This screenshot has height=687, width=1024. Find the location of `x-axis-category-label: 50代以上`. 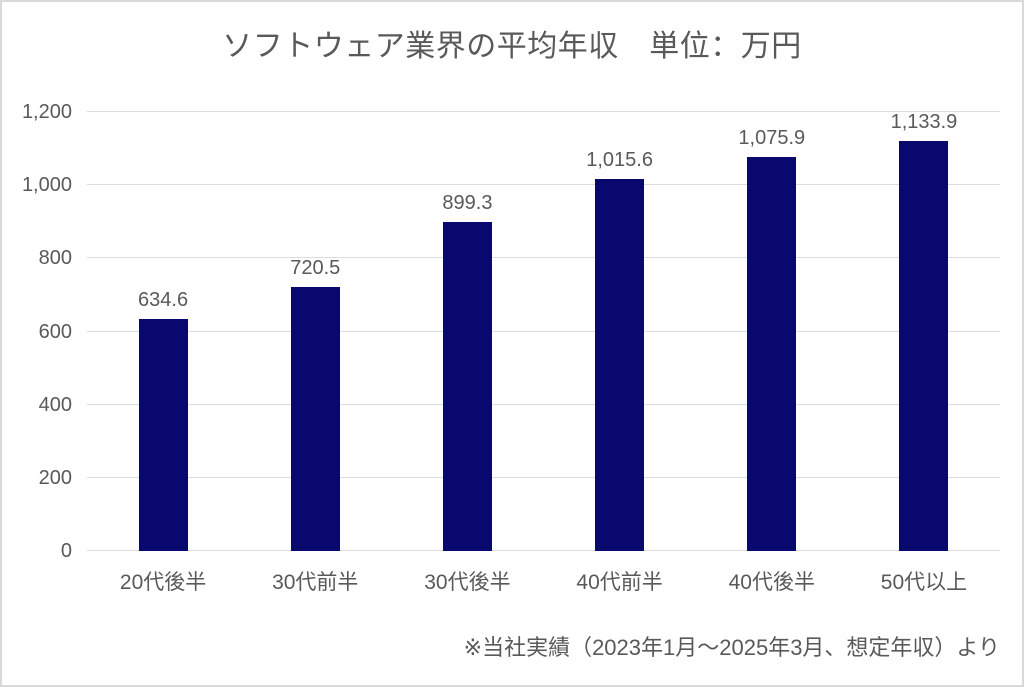

x-axis-category-label: 50代以上 is located at coordinates (924, 582).